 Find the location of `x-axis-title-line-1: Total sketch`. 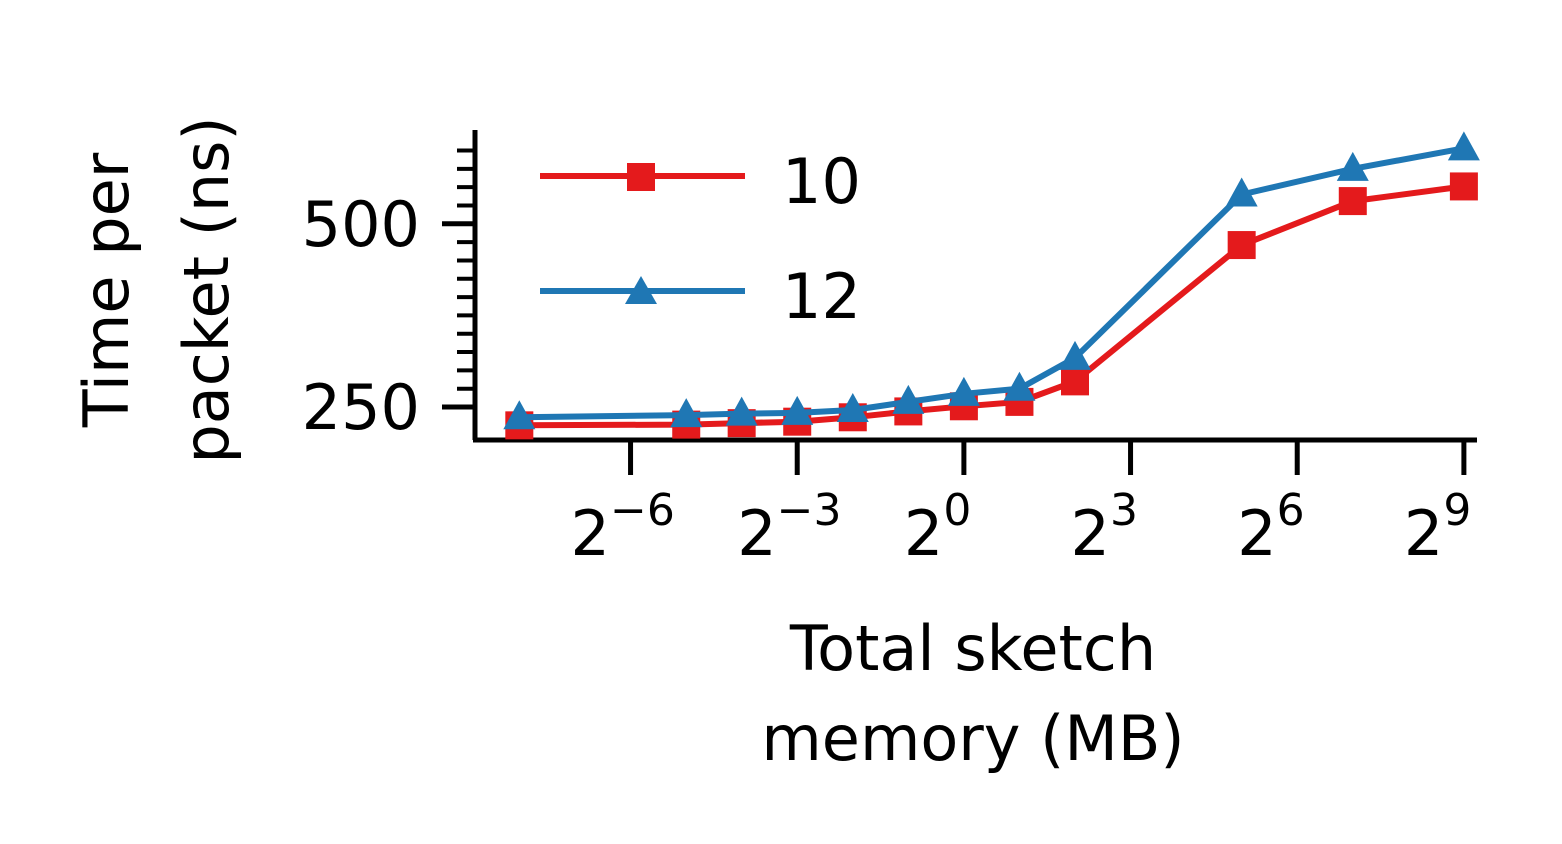

x-axis-title-line-1: Total sketch is located at coordinates (972, 648).